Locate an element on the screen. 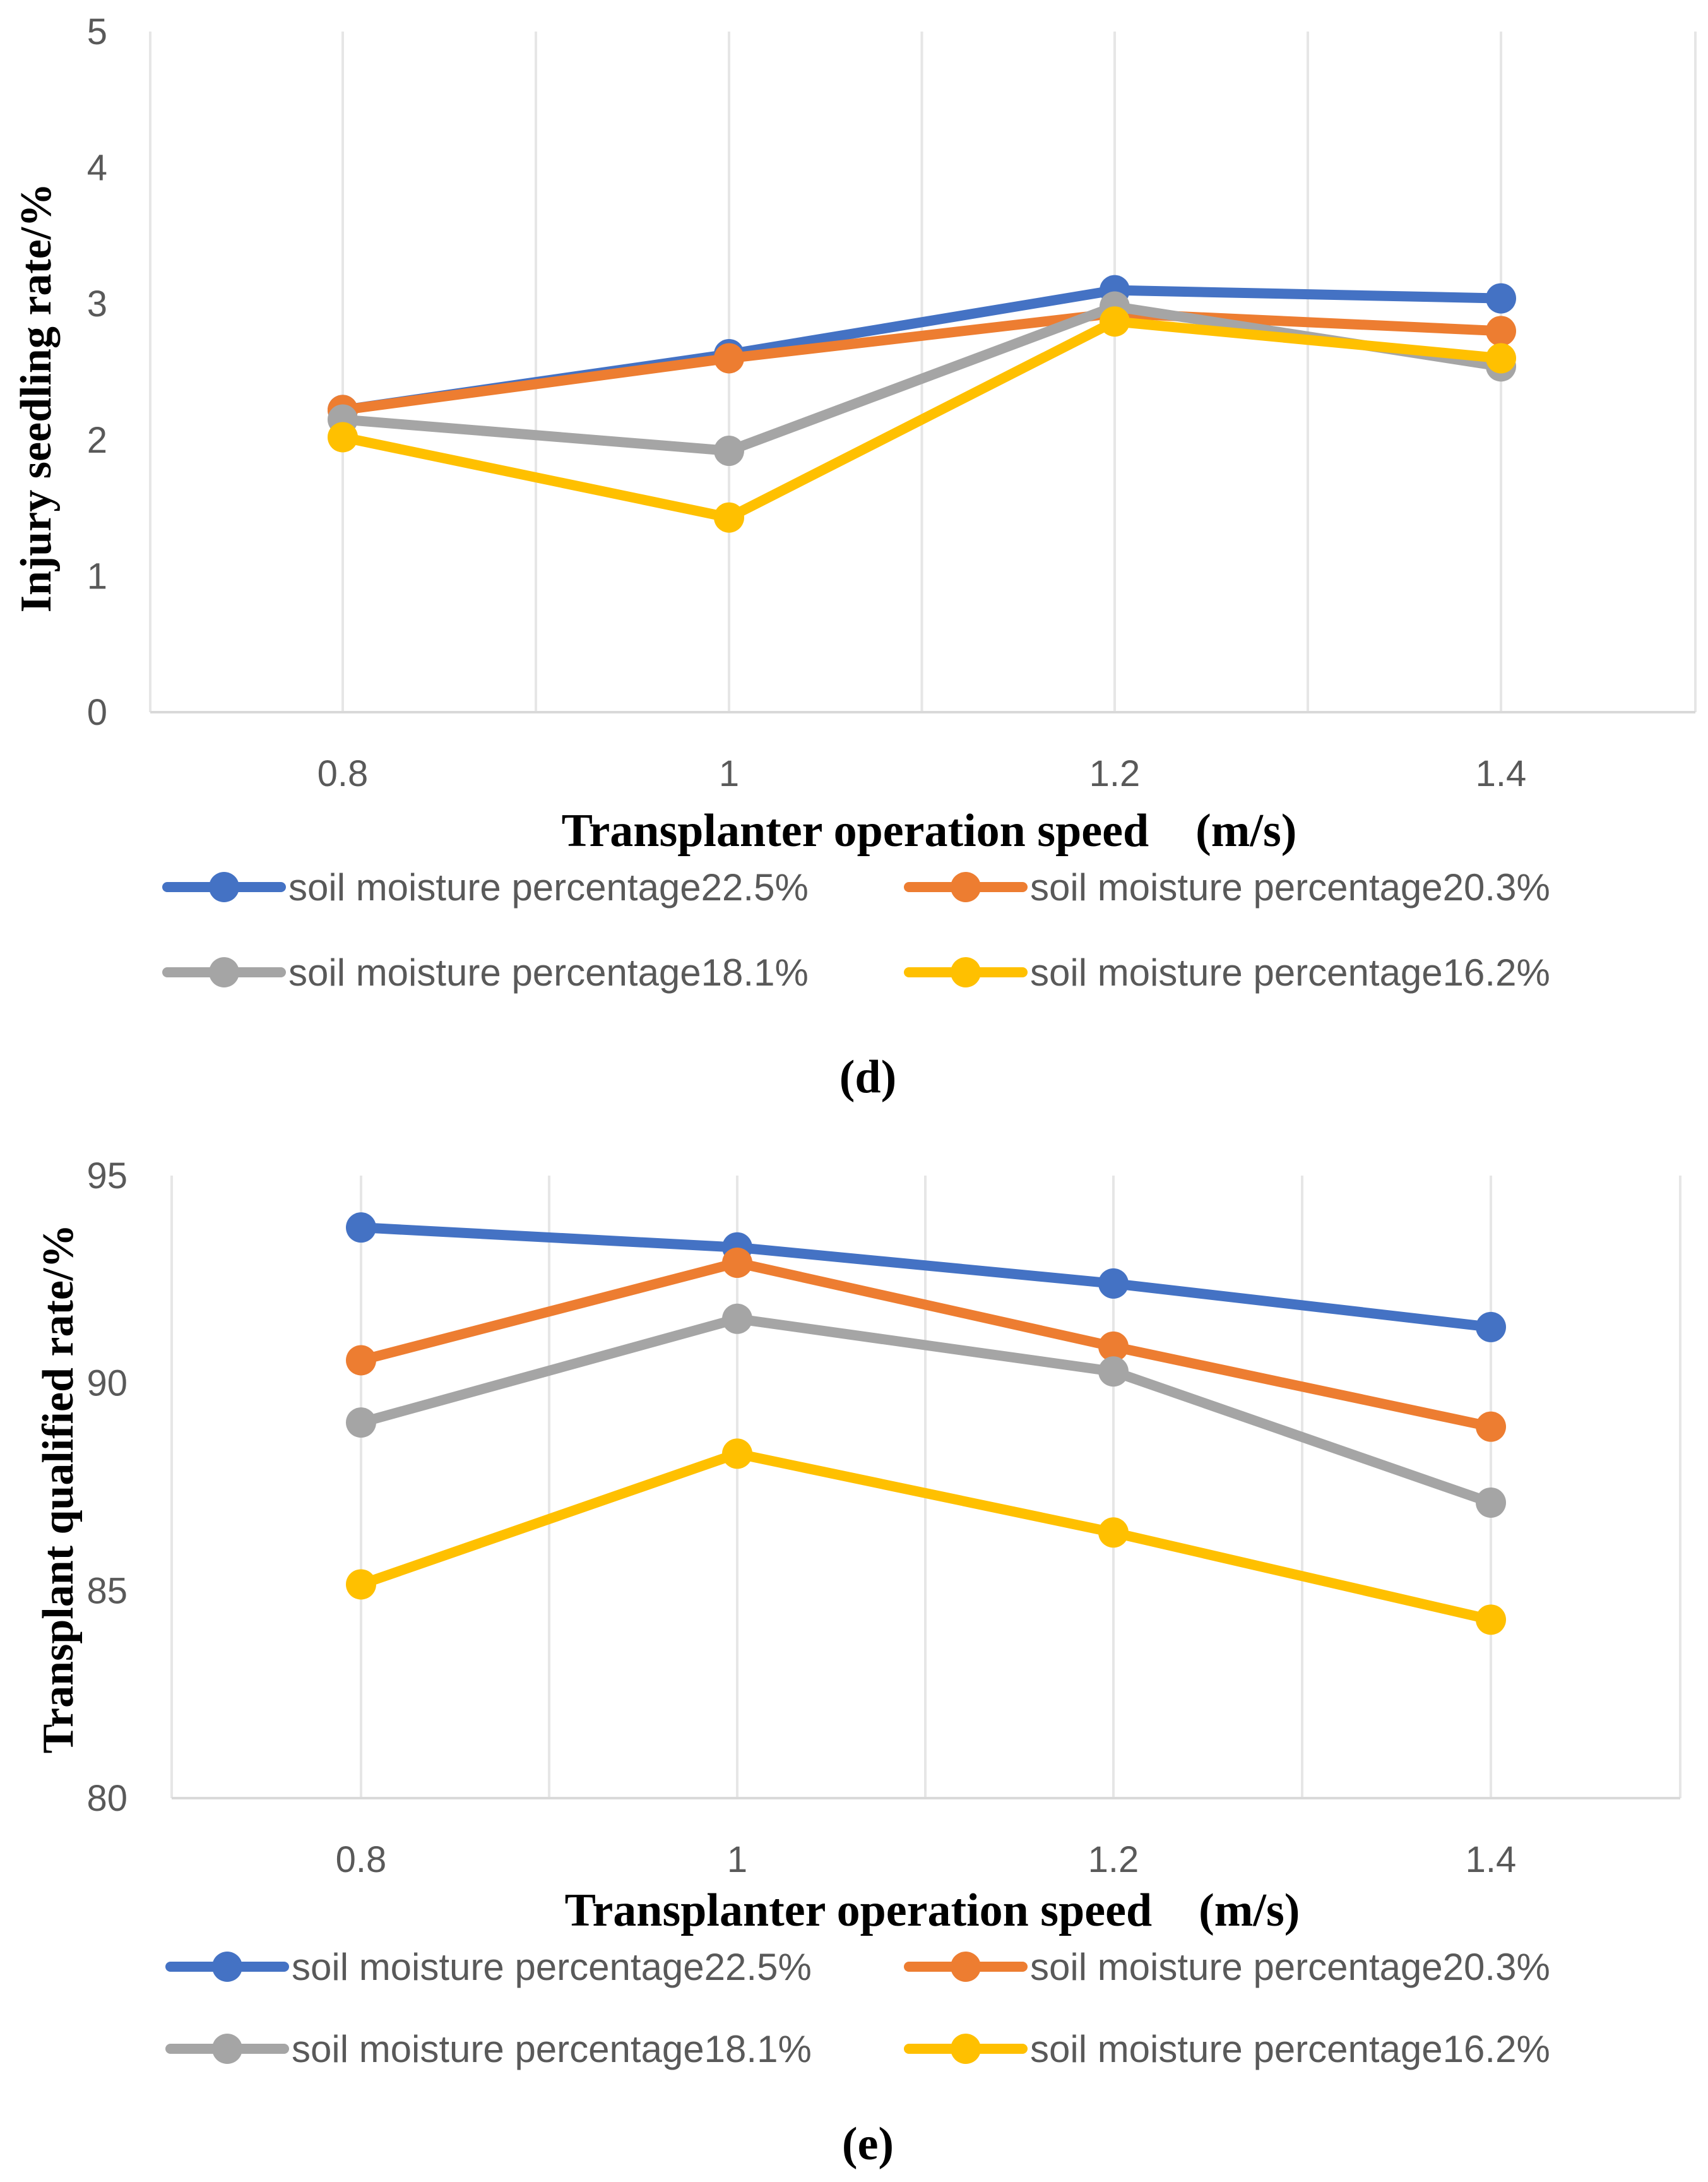 The height and width of the screenshot is (2182, 1708). y-tick-label: 1 is located at coordinates (97, 576).